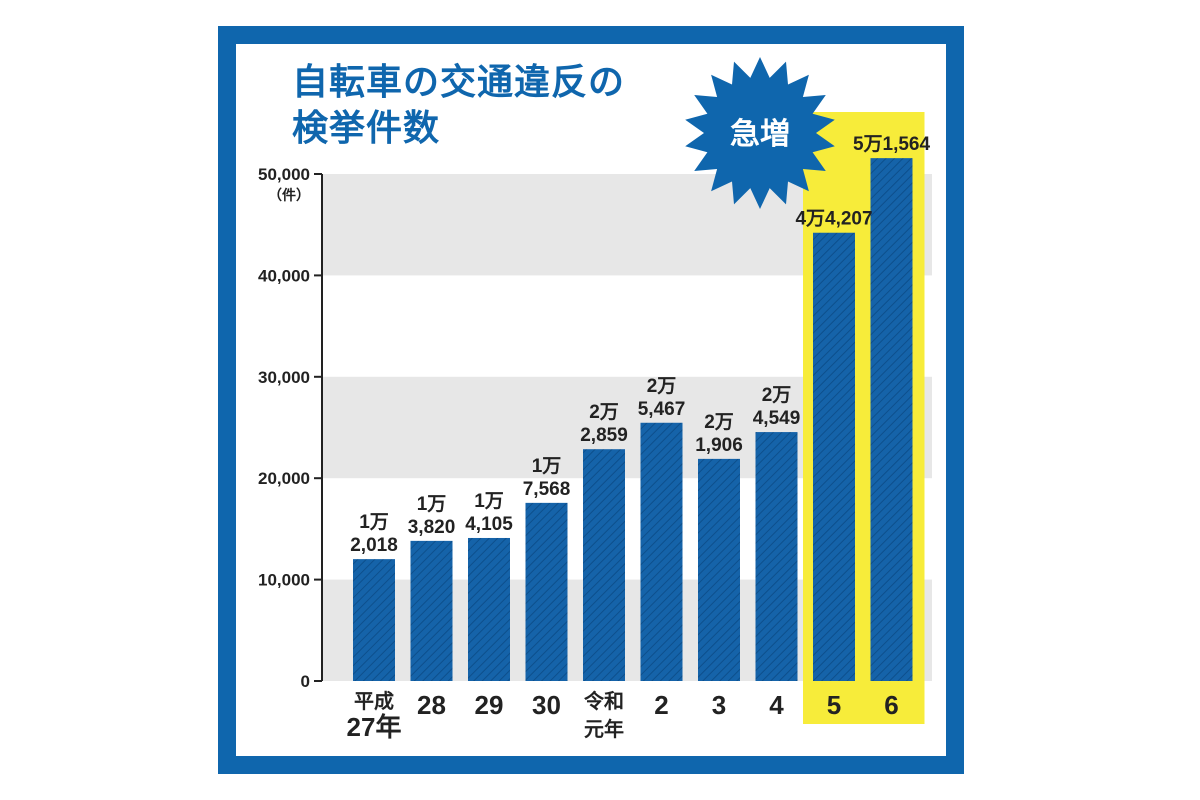  I want to click on x-tick-label: 令和, so click(604, 701).